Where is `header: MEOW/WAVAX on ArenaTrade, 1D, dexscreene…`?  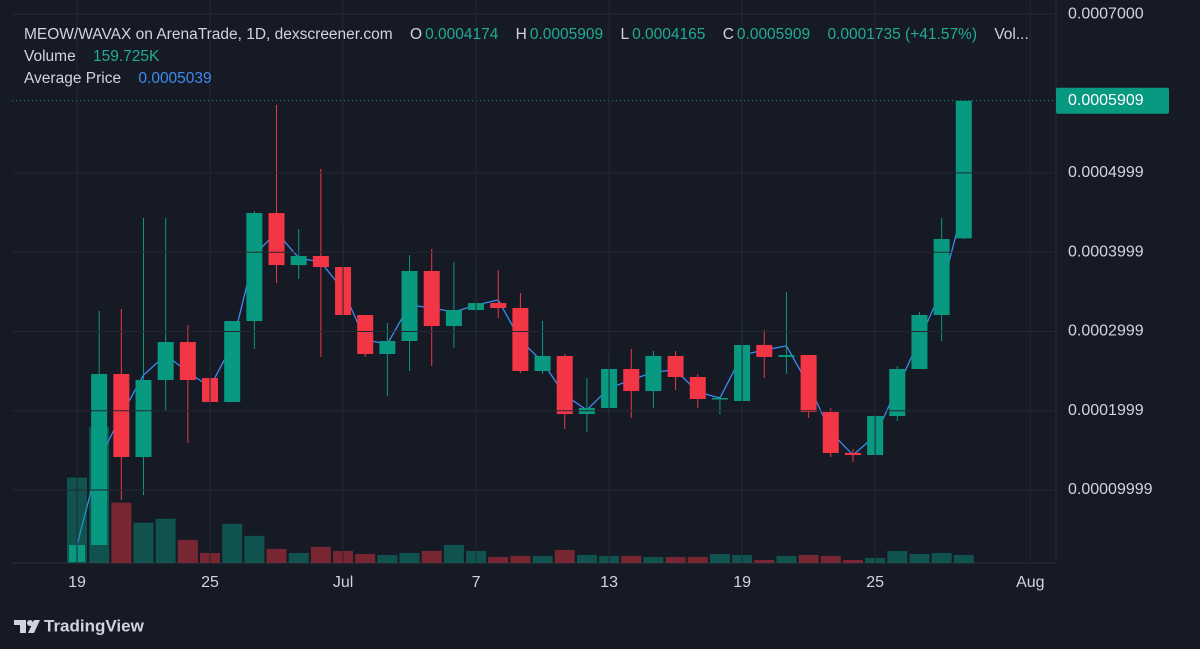 header: MEOW/WAVAX on ArenaTrade, 1D, dexscreene… is located at coordinates (528, 57).